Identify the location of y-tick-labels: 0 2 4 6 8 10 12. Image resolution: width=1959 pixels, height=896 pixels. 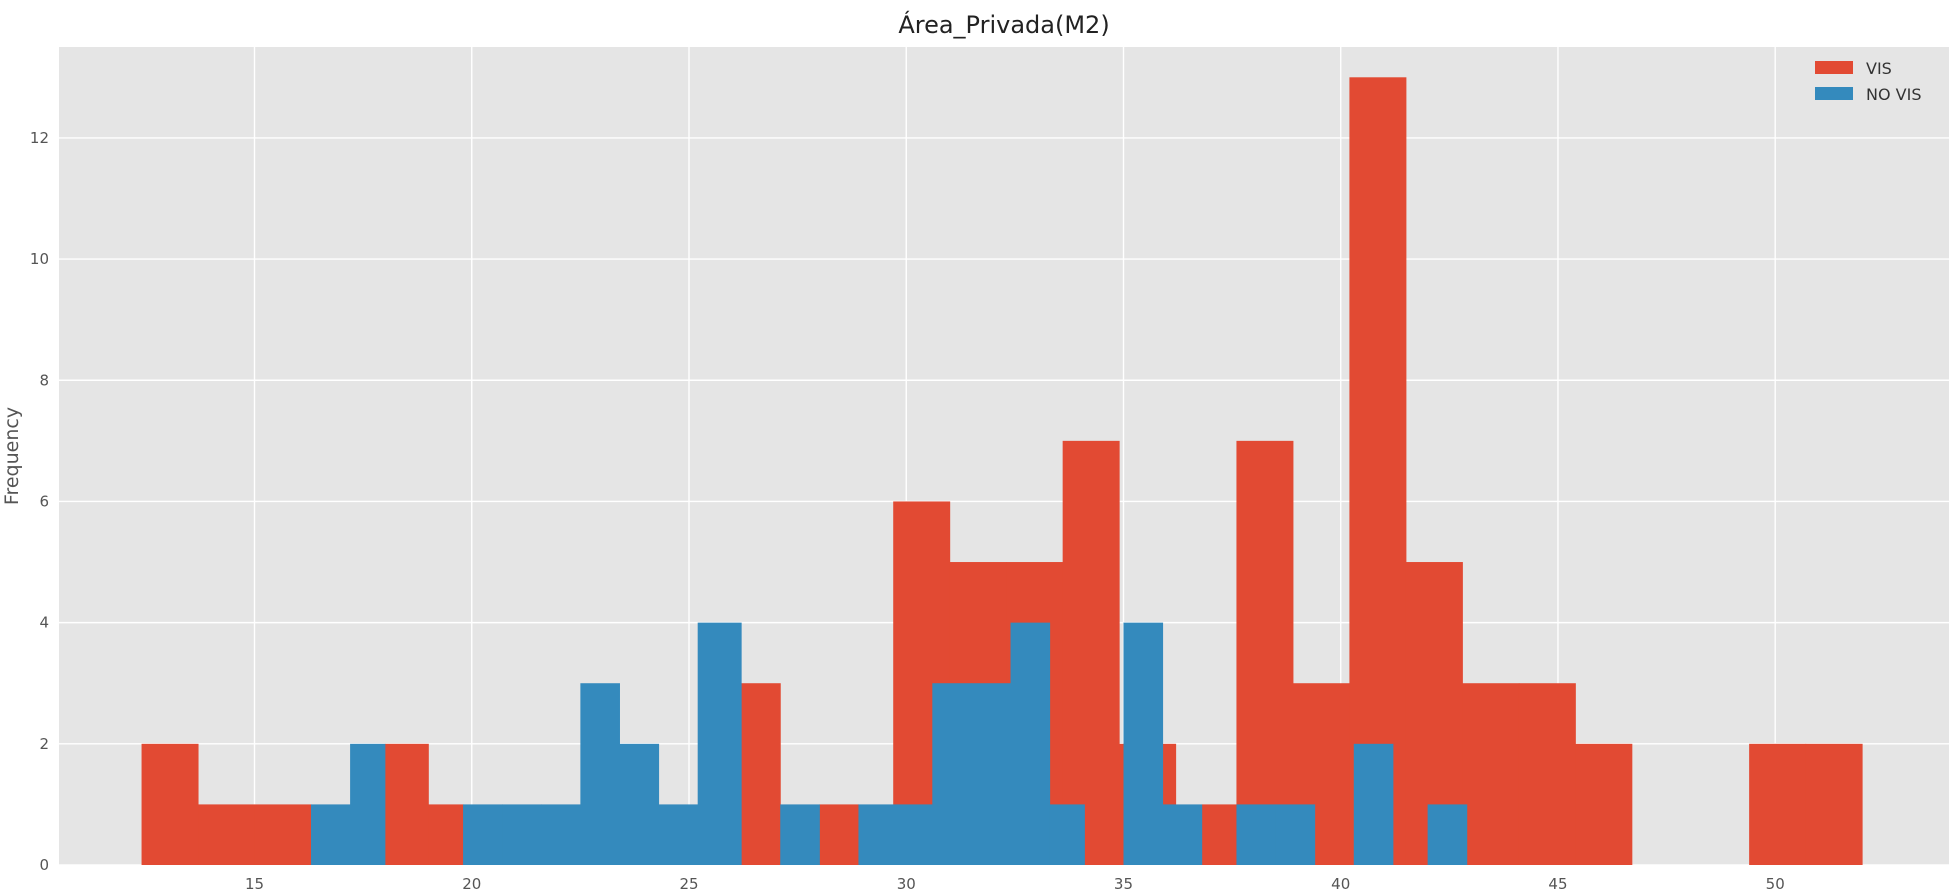
(39, 501).